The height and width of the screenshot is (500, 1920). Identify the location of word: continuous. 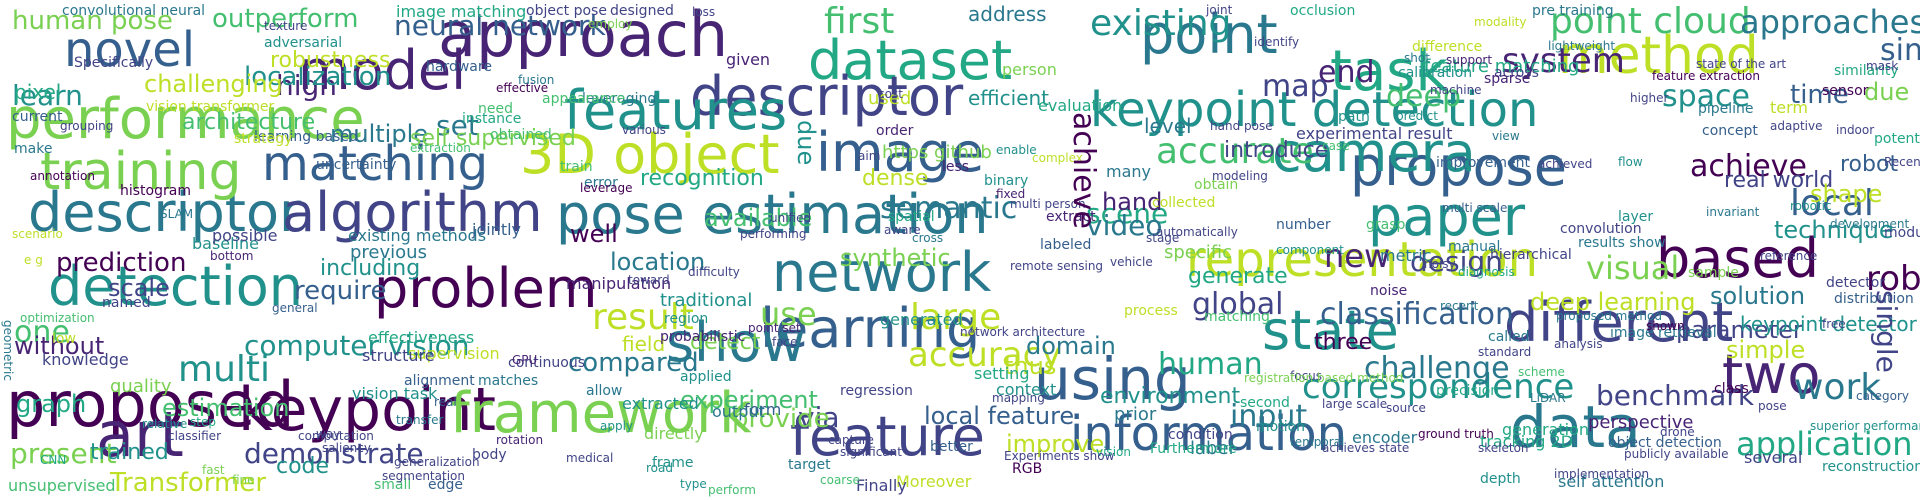
(546, 363).